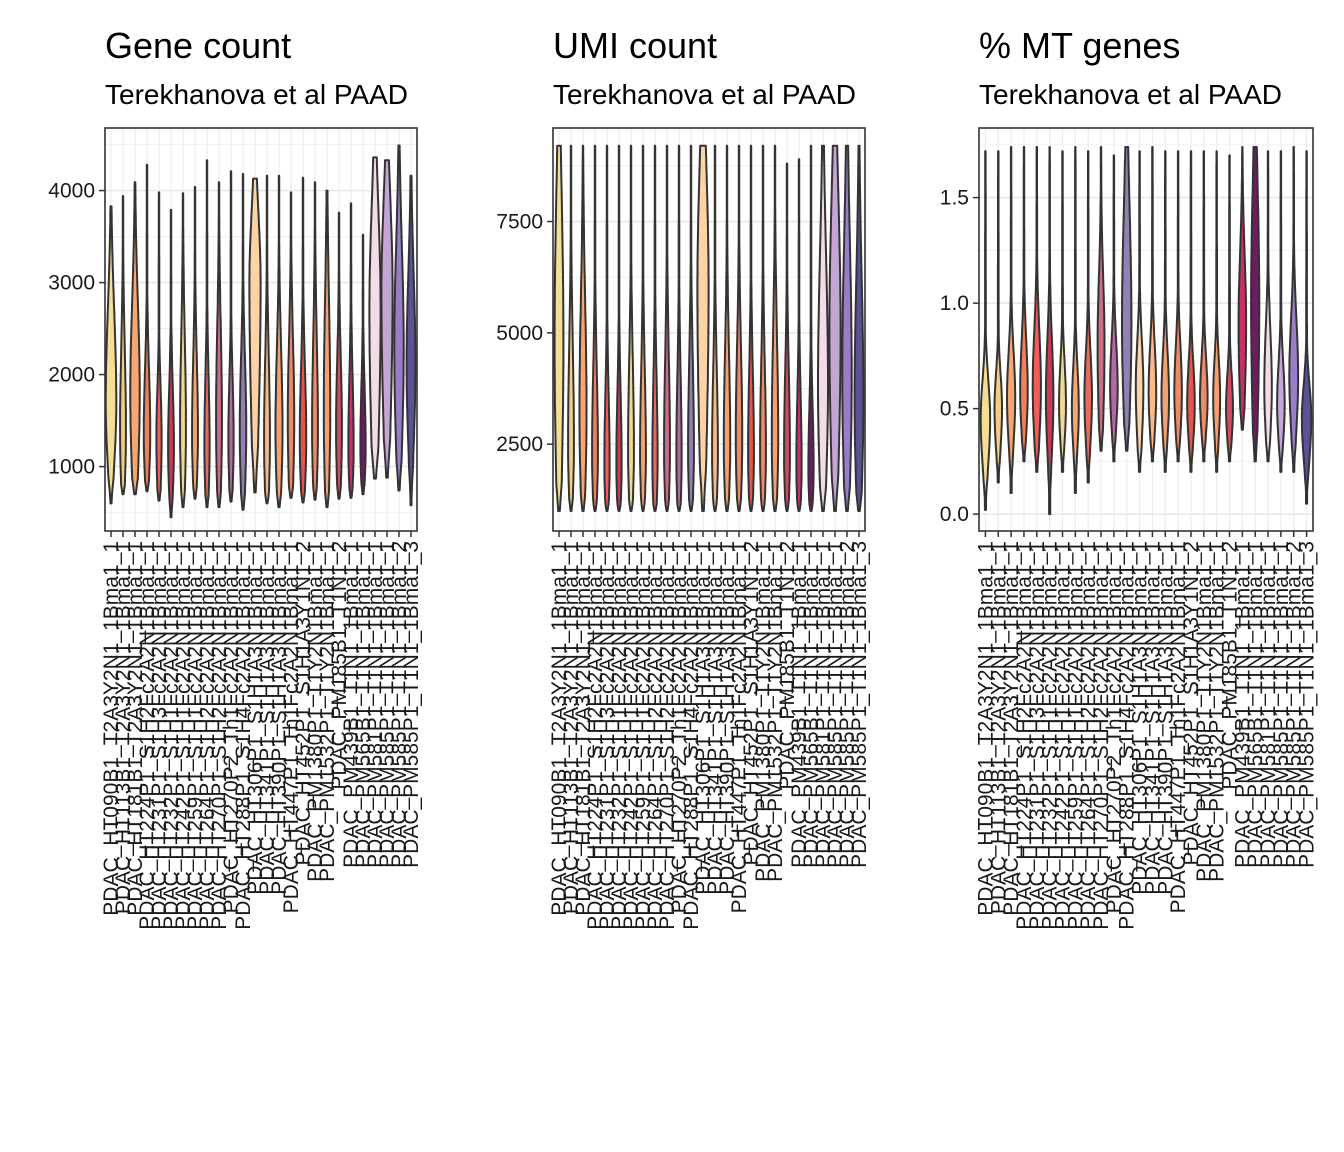 Image resolution: width=1344 pixels, height=1152 pixels. What do you see at coordinates (954, 198) in the screenshot?
I see `y-tick-label: 1.5` at bounding box center [954, 198].